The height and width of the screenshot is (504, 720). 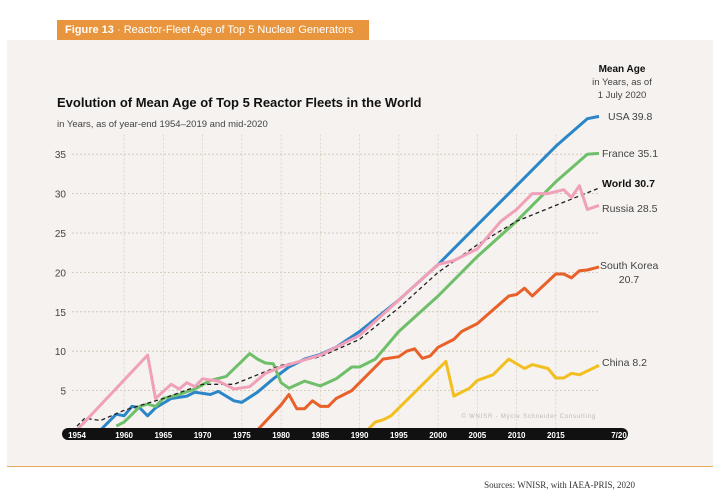 What do you see at coordinates (630, 209) in the screenshot?
I see `series-end-label: Russia 28.5` at bounding box center [630, 209].